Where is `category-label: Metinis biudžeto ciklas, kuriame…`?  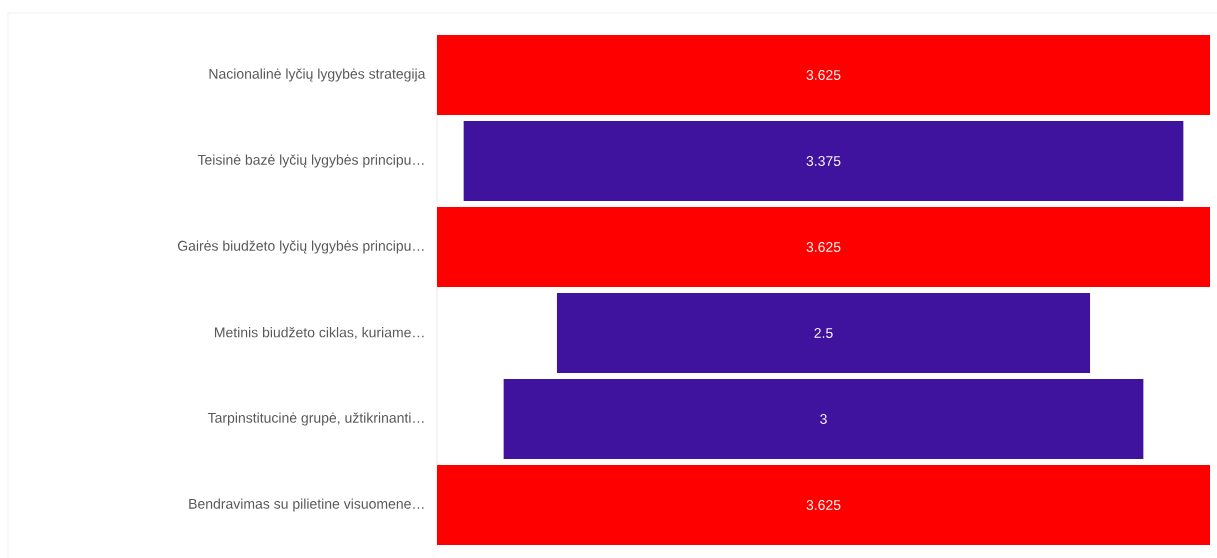 category-label: Metinis biudžeto ciklas, kuriame… is located at coordinates (319, 333).